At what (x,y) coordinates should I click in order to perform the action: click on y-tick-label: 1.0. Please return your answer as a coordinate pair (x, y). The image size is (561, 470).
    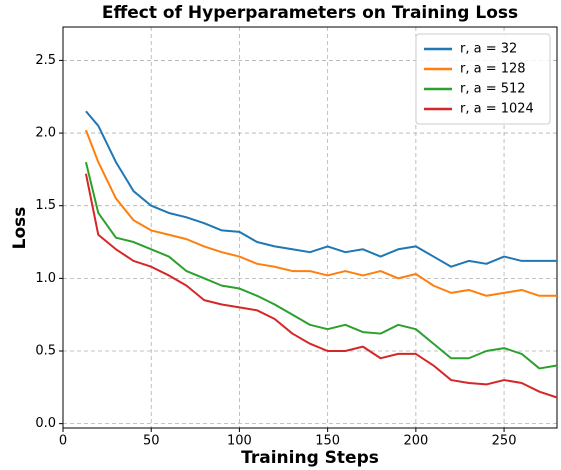
    Looking at the image, I should click on (45, 278).